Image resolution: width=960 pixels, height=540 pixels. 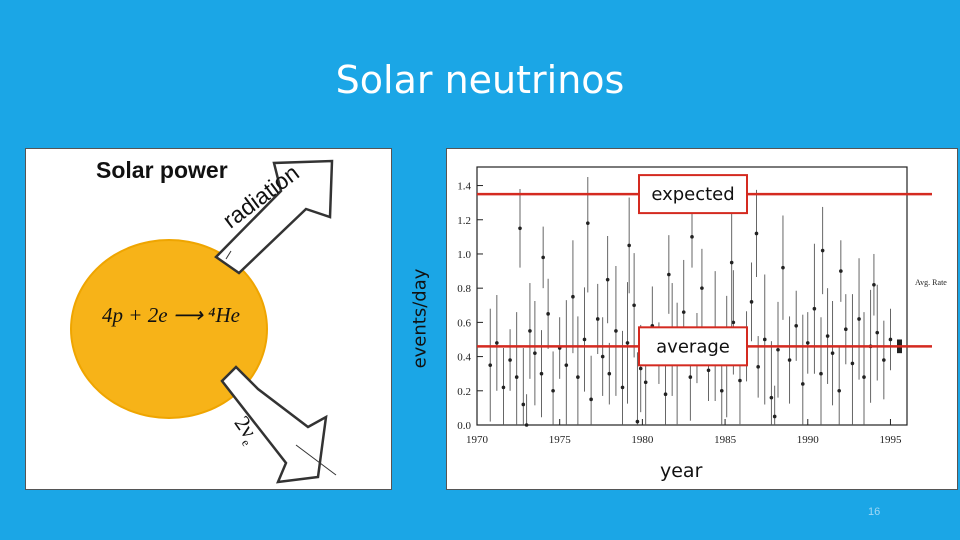 I want to click on reference-label-box-expected, so click(x=693, y=194).